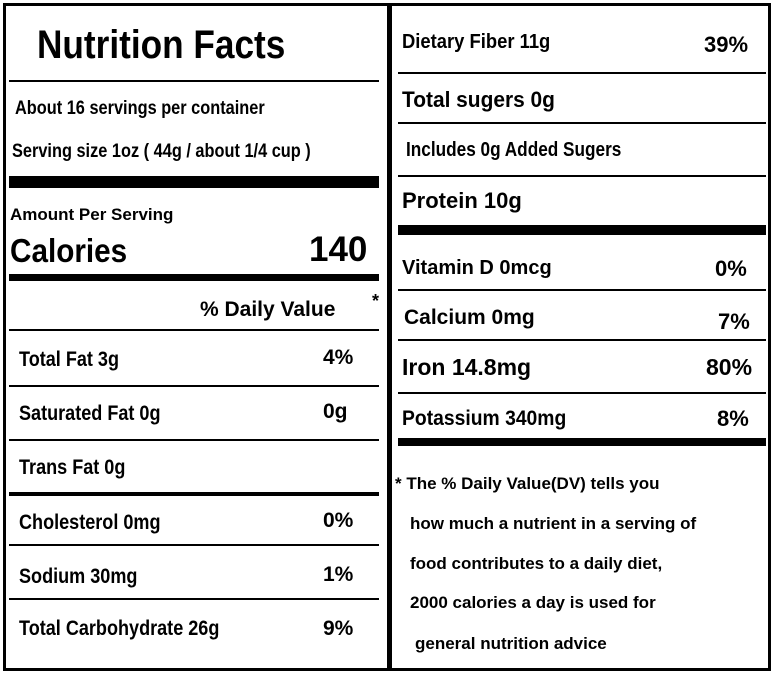 The height and width of the screenshot is (675, 774). I want to click on nutrient-dv-sodium: 1%, so click(338, 574).